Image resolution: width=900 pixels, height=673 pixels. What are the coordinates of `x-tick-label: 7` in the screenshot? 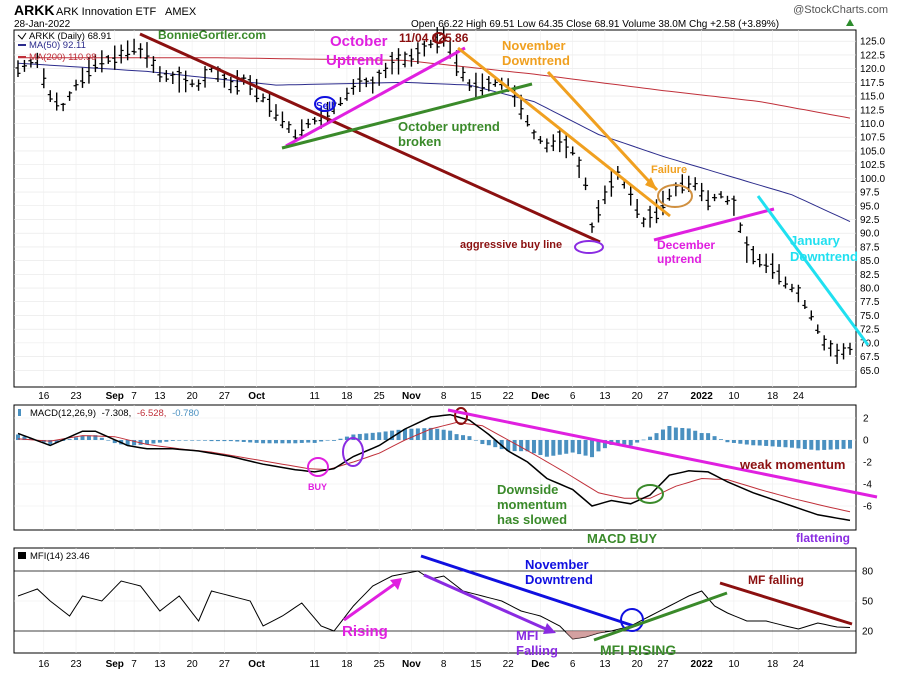 It's located at (134, 396).